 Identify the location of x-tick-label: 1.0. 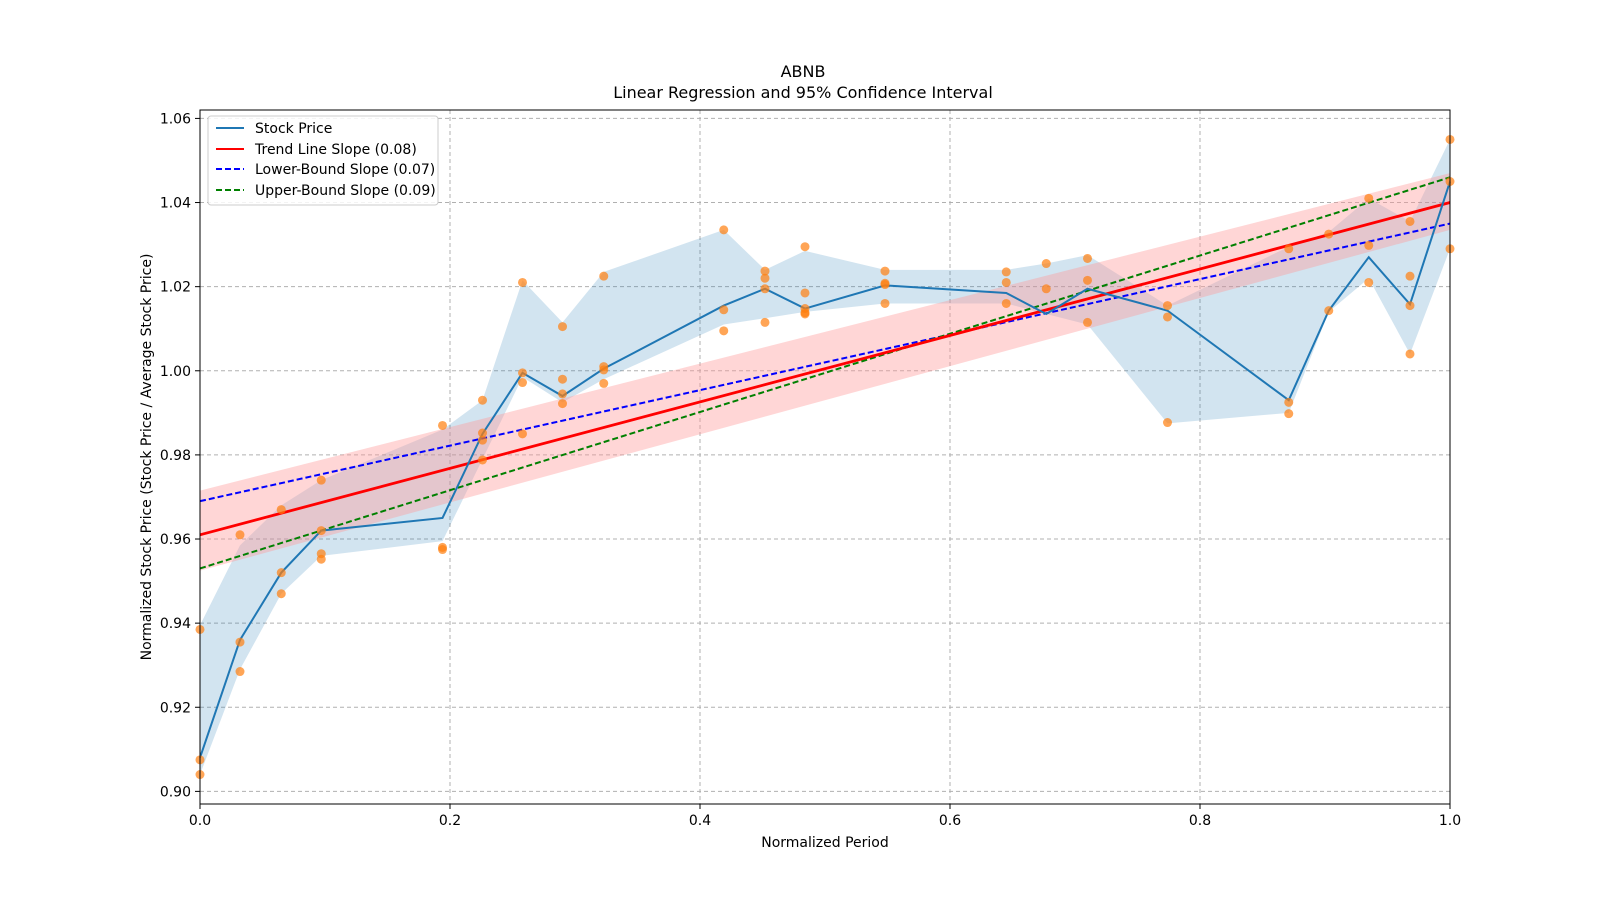
(1450, 821).